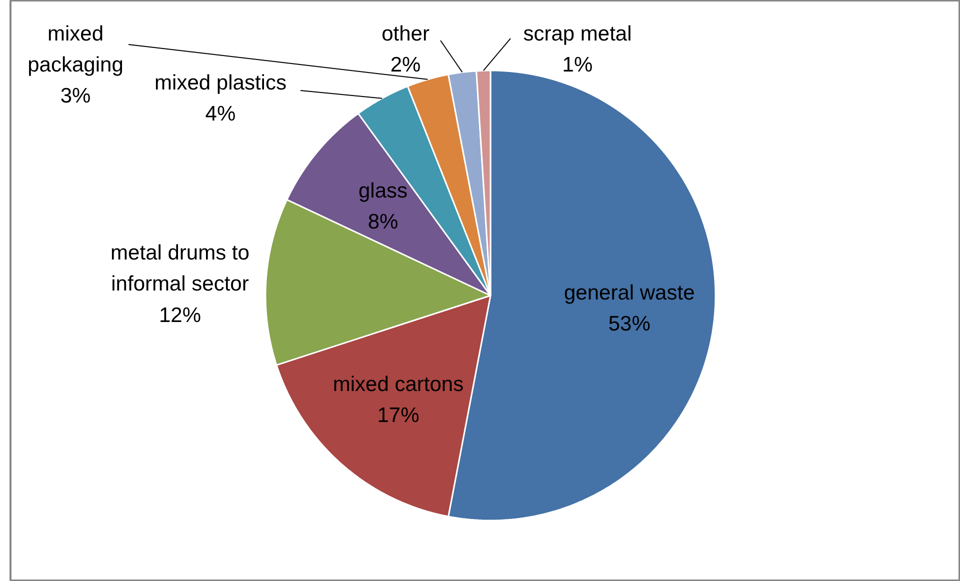 Image resolution: width=960 pixels, height=581 pixels. Describe the element at coordinates (405, 65) in the screenshot. I see `data-label: 2%` at that location.